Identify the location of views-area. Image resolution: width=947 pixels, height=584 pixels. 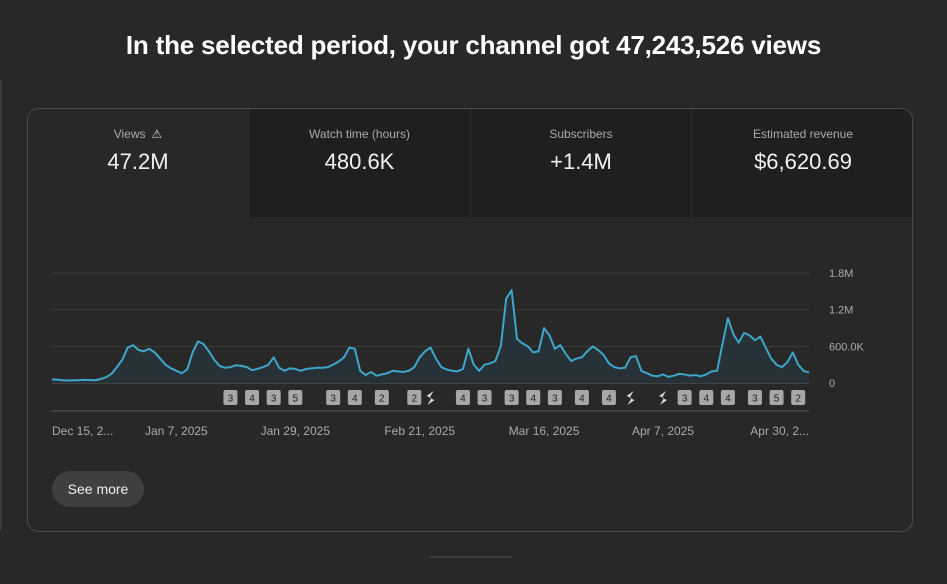
(430, 336).